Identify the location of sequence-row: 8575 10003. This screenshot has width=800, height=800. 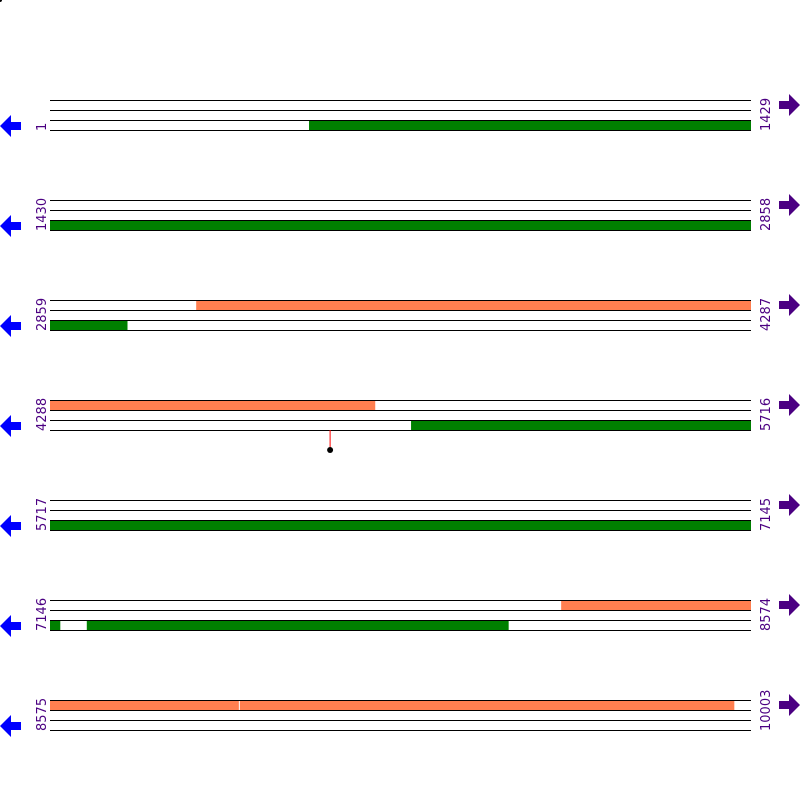
(400, 713).